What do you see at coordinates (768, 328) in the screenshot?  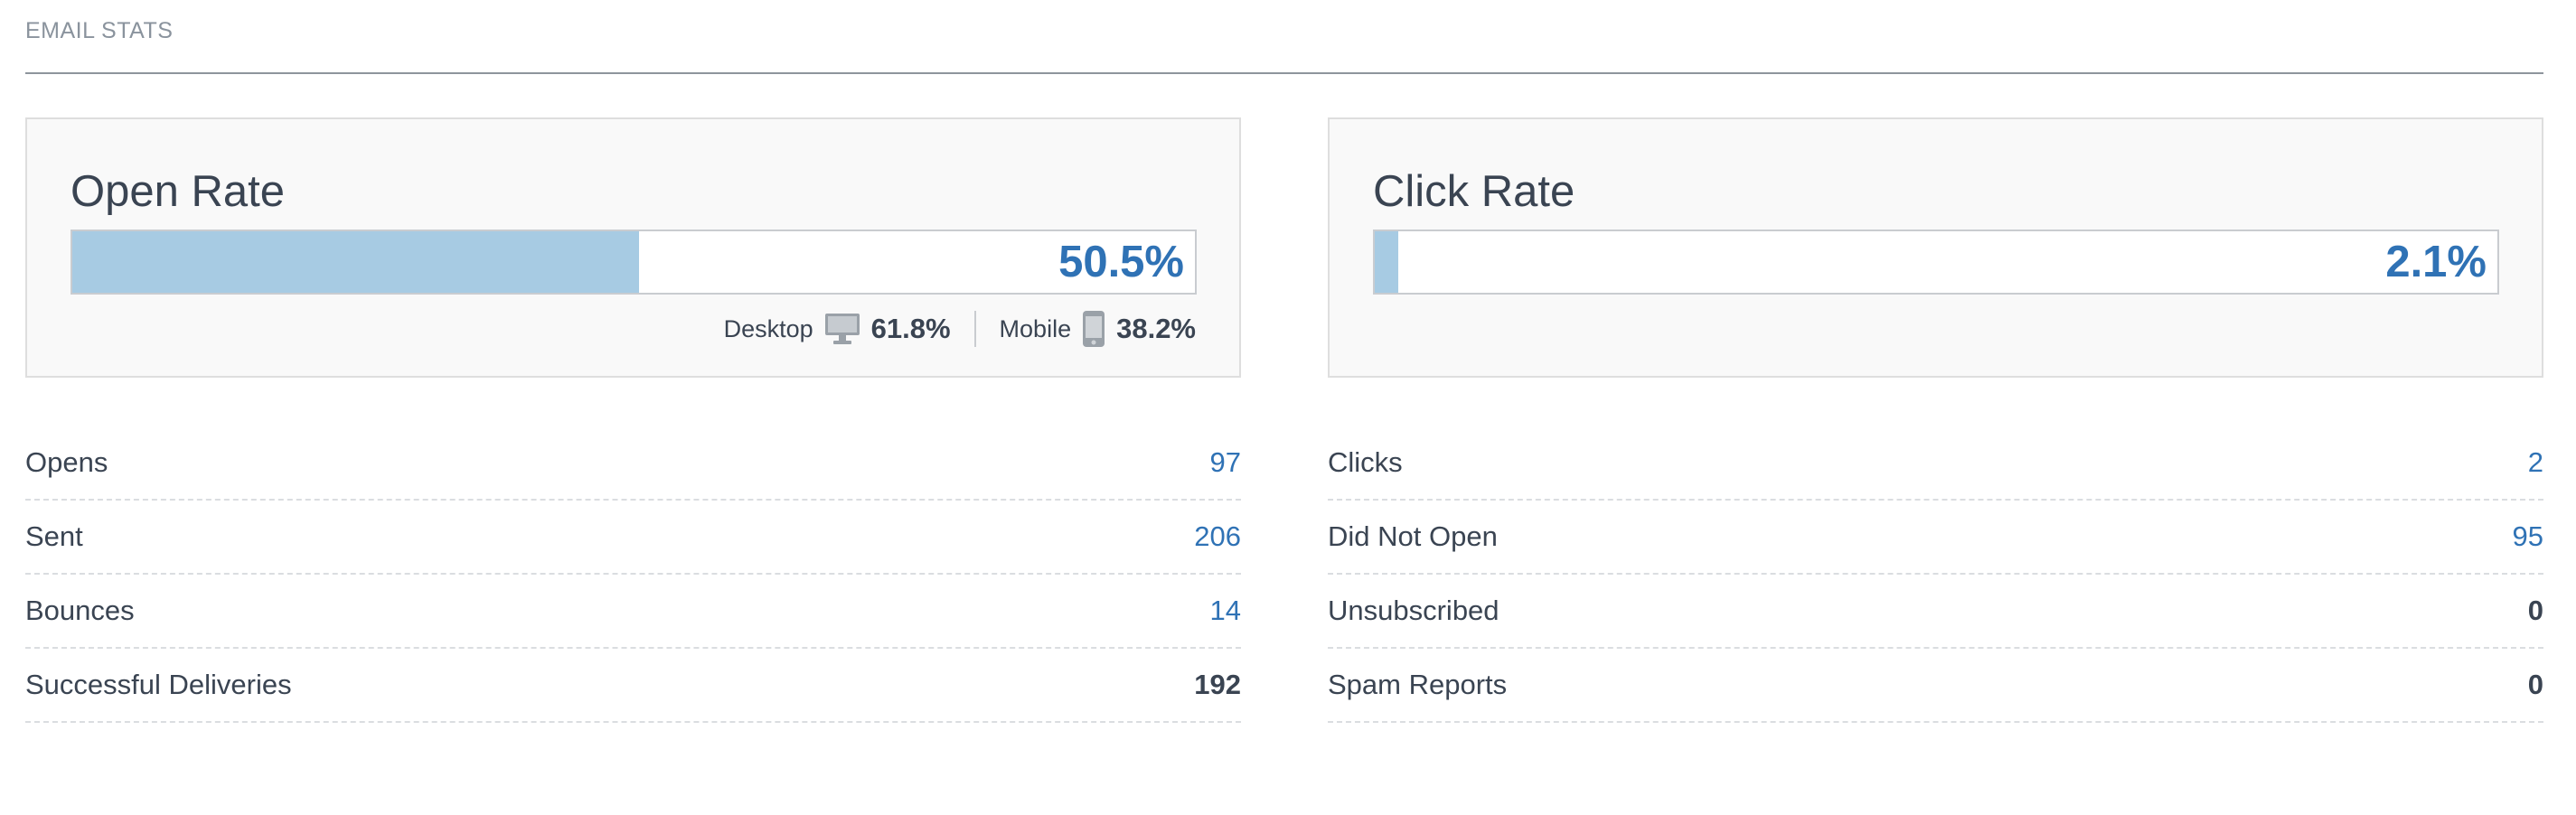 I see `desktop-label: Desktop` at bounding box center [768, 328].